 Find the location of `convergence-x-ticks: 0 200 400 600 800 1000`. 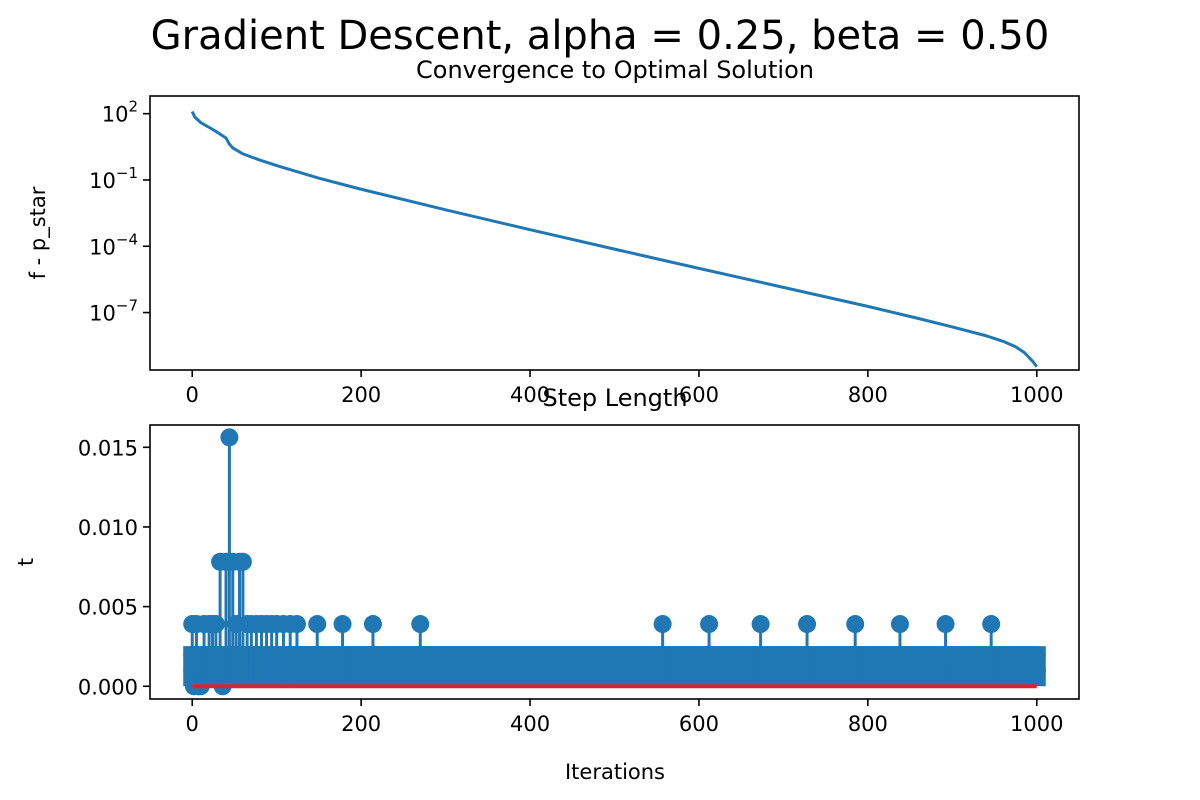

convergence-x-ticks: 0 200 400 600 800 1000 is located at coordinates (624, 388).